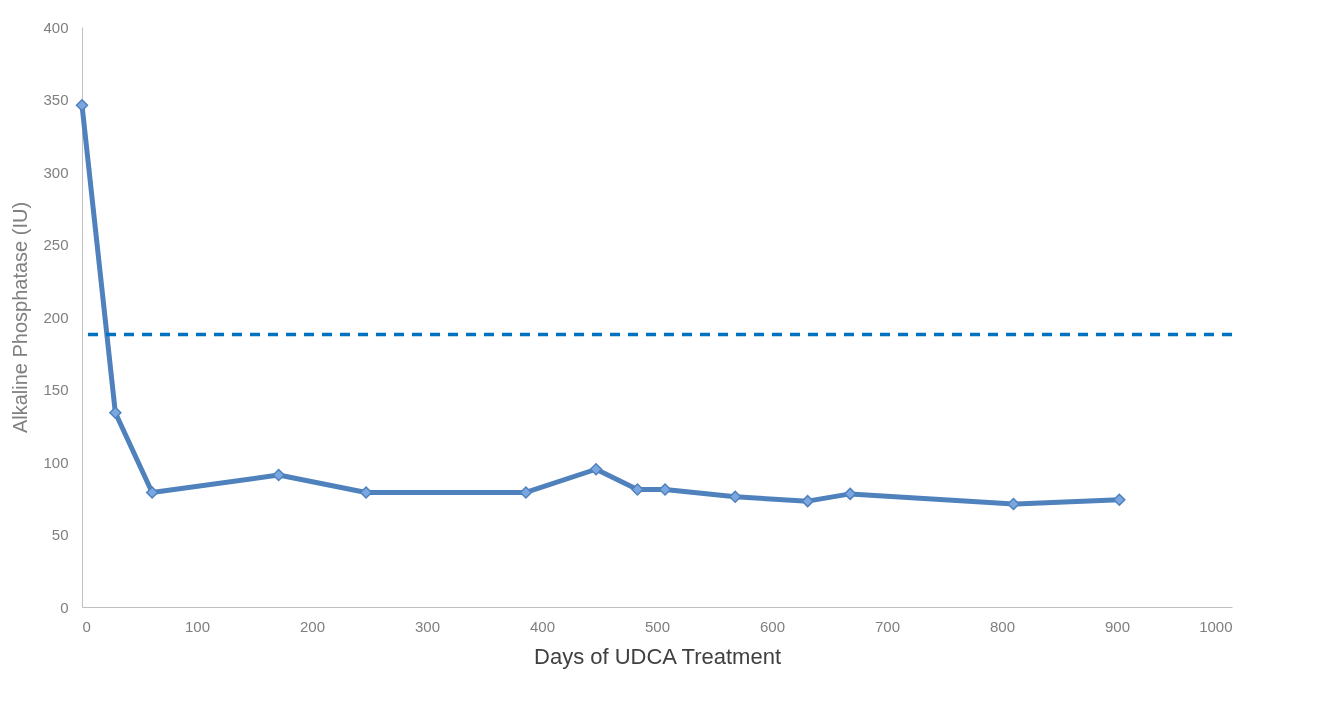 The image size is (1344, 725). Describe the element at coordinates (60, 534) in the screenshot. I see `y-tick-label: 50` at that location.